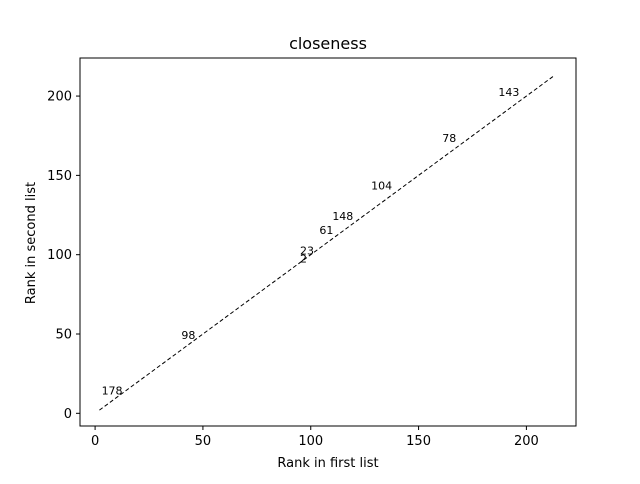  What do you see at coordinates (342, 216) in the screenshot?
I see `point-label-148: 148` at bounding box center [342, 216].